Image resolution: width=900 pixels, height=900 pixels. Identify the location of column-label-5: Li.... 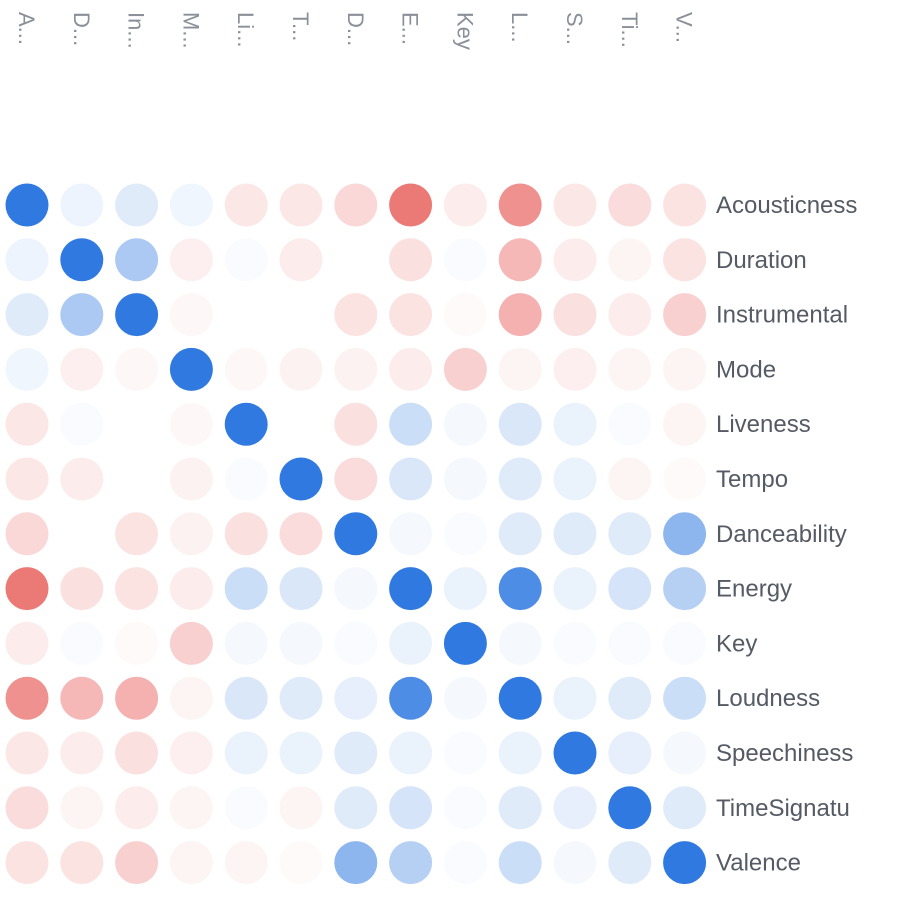
(245, 29).